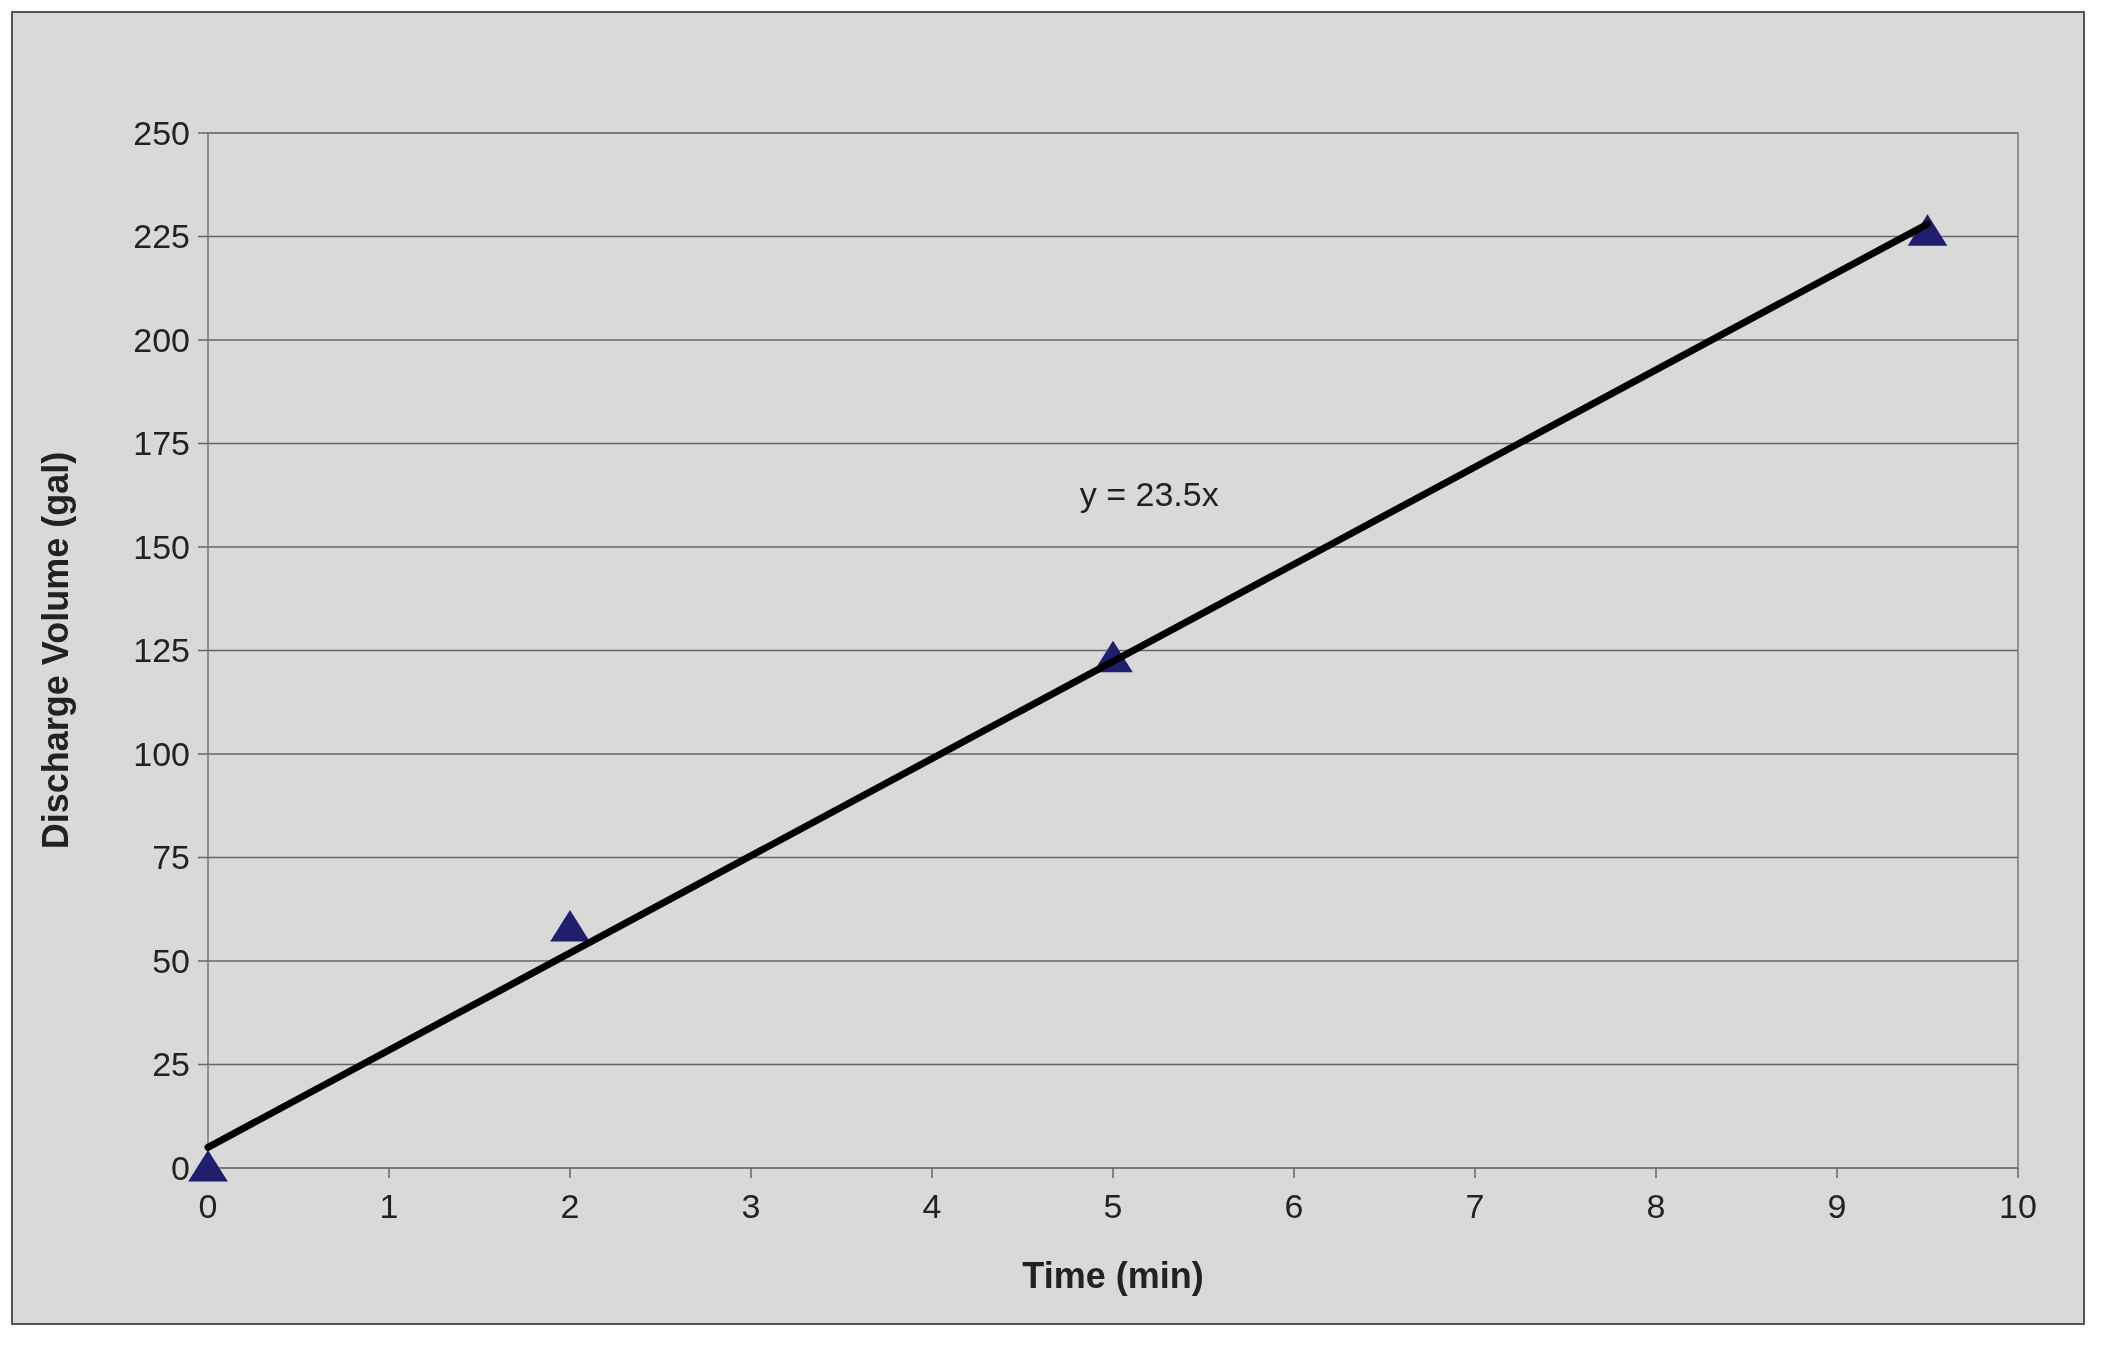 The height and width of the screenshot is (1346, 2105). What do you see at coordinates (161, 650) in the screenshot?
I see `y-tick-label: 125` at bounding box center [161, 650].